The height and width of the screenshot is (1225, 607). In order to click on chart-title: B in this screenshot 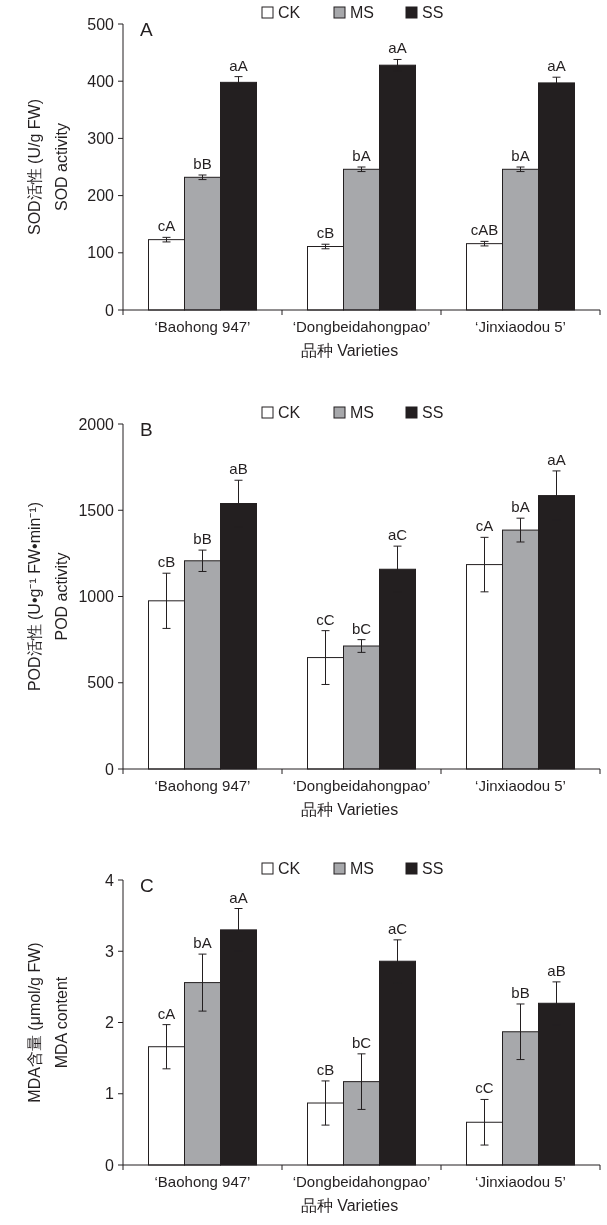, I will do `click(146, 429)`.